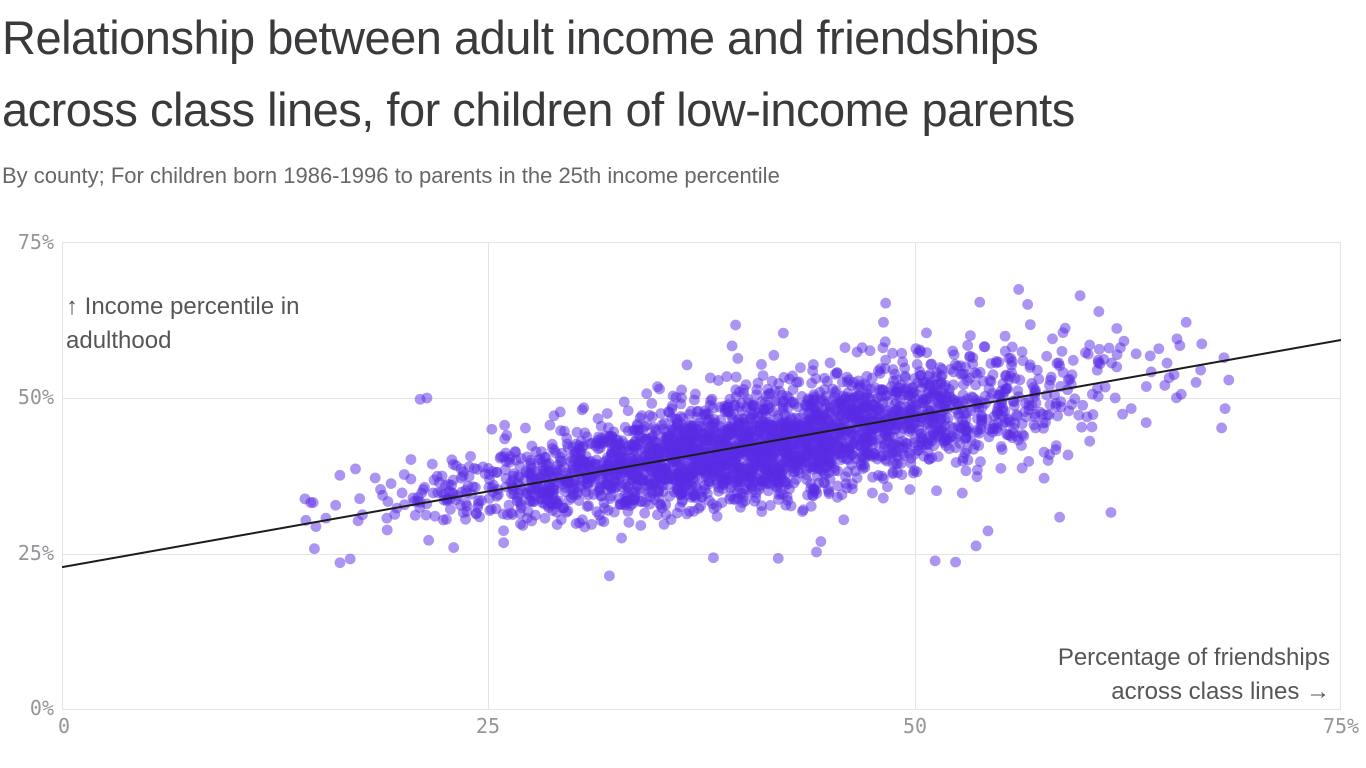 The image size is (1366, 768). What do you see at coordinates (41, 708) in the screenshot?
I see `y-tick-label-0: 0%` at bounding box center [41, 708].